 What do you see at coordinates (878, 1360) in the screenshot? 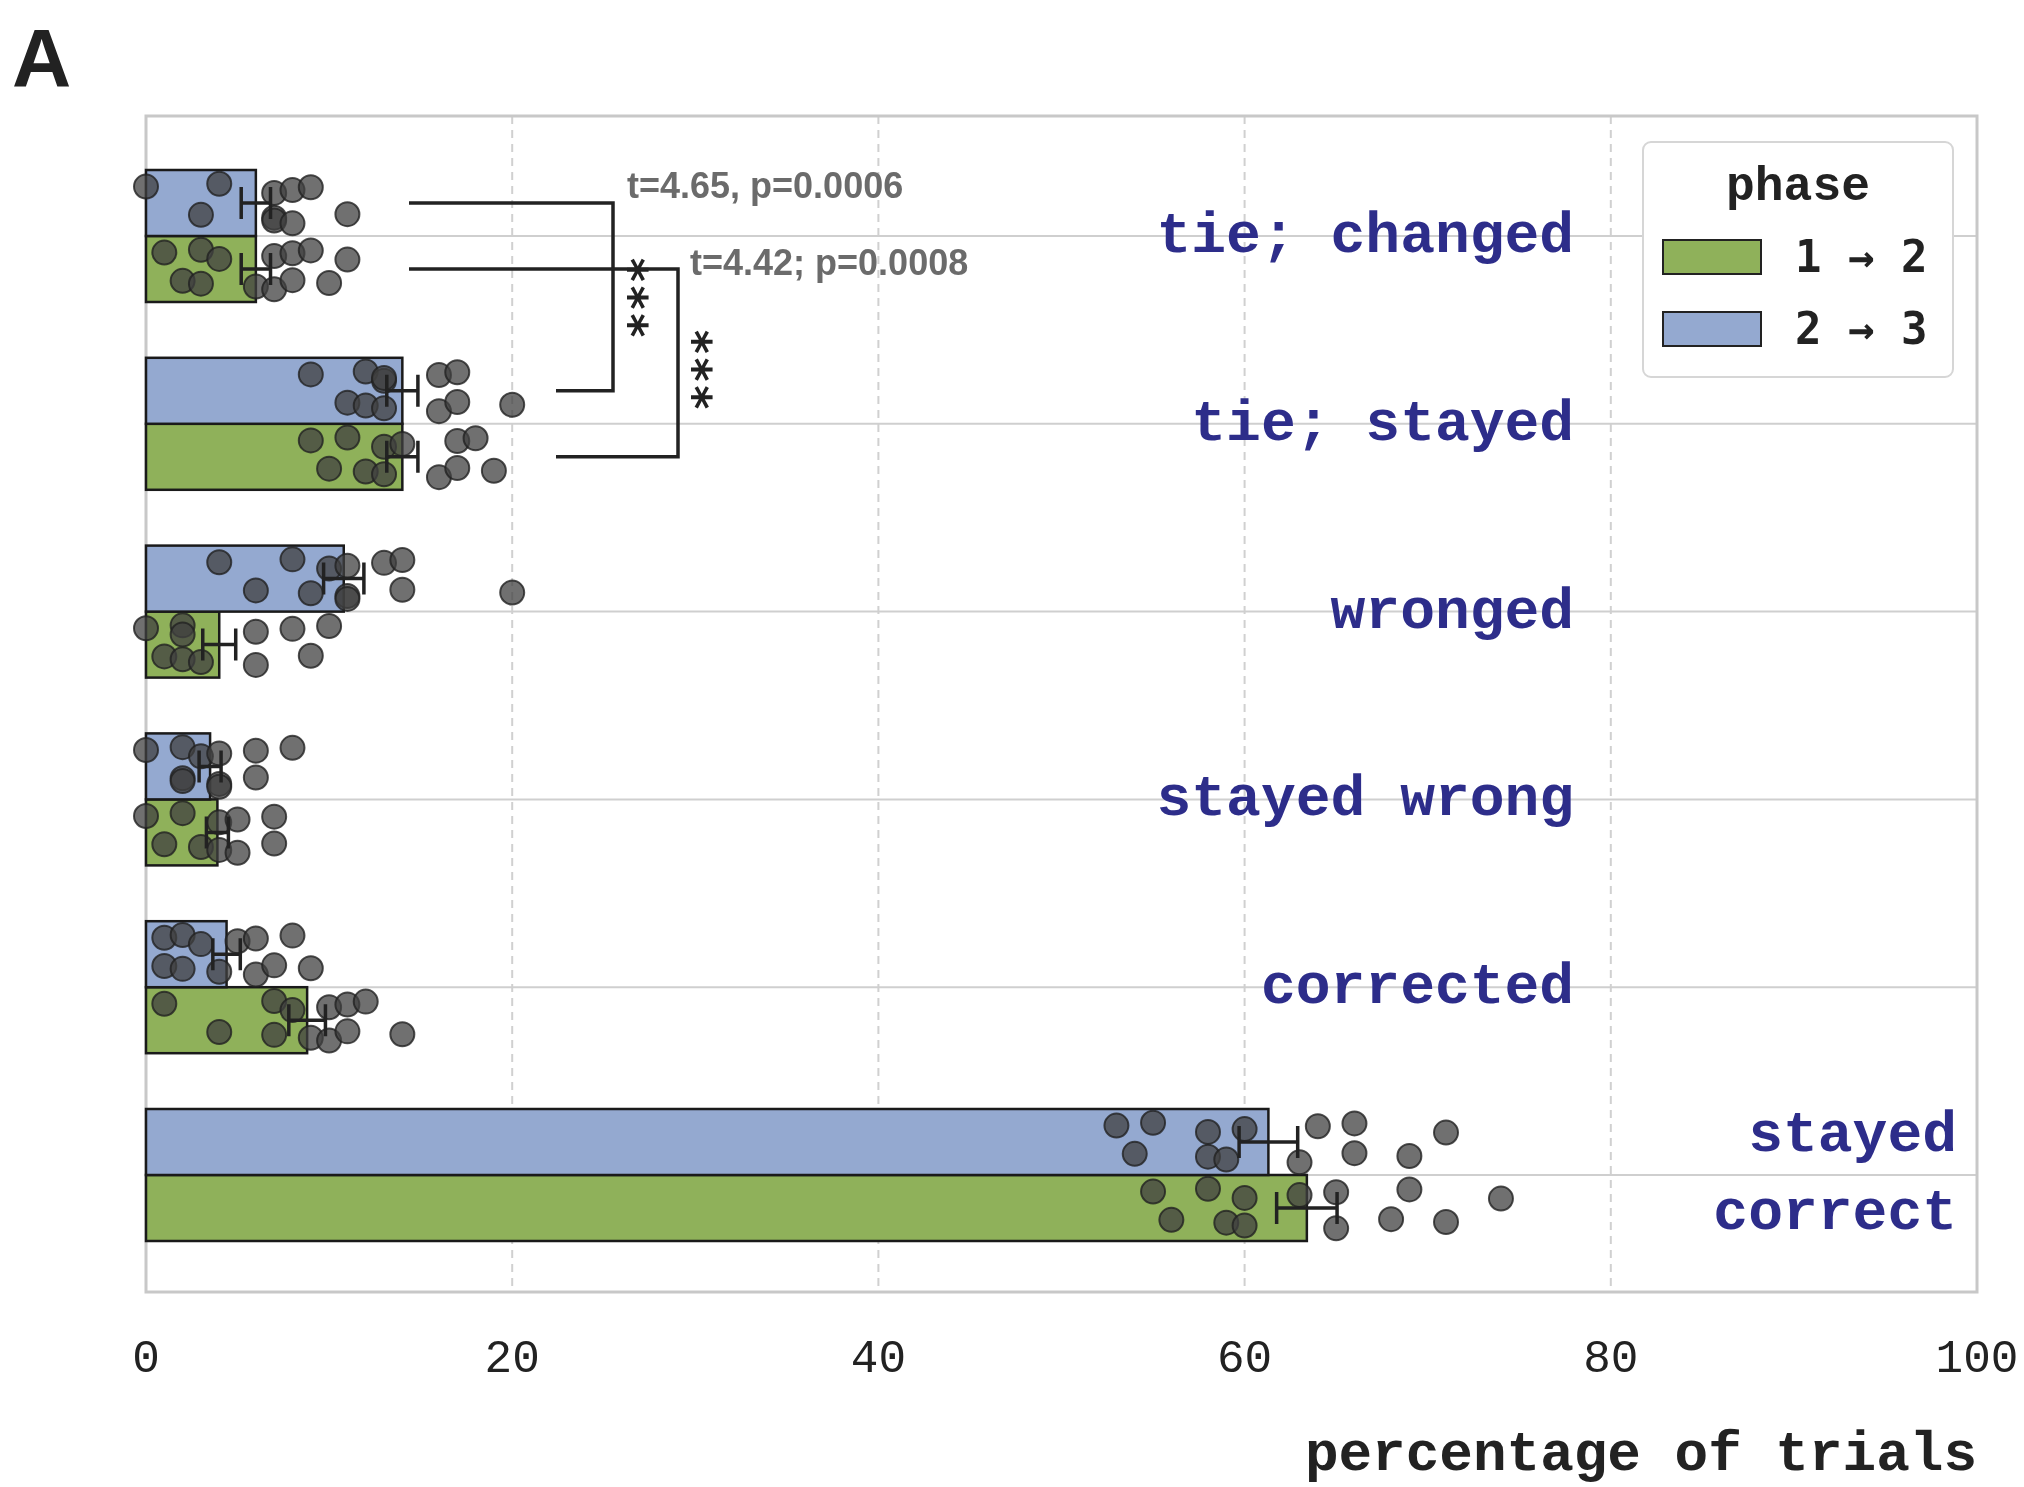
I see `x-tick-label: 40` at bounding box center [878, 1360].